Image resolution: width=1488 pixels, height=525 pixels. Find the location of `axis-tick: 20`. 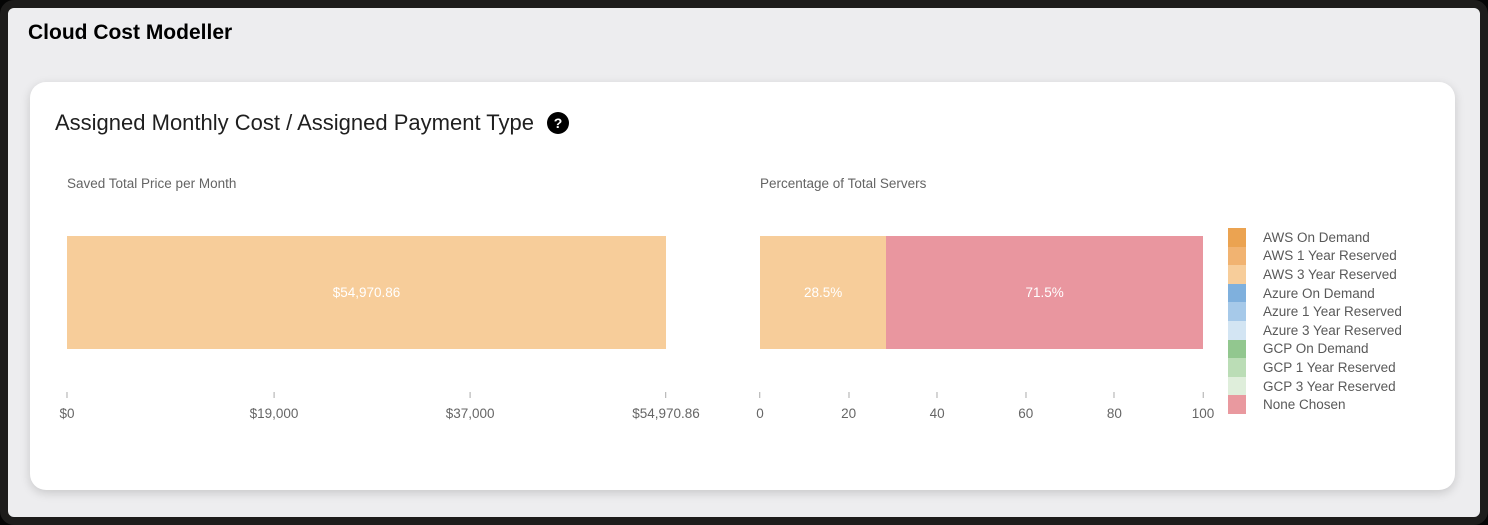

axis-tick: 20 is located at coordinates (848, 406).